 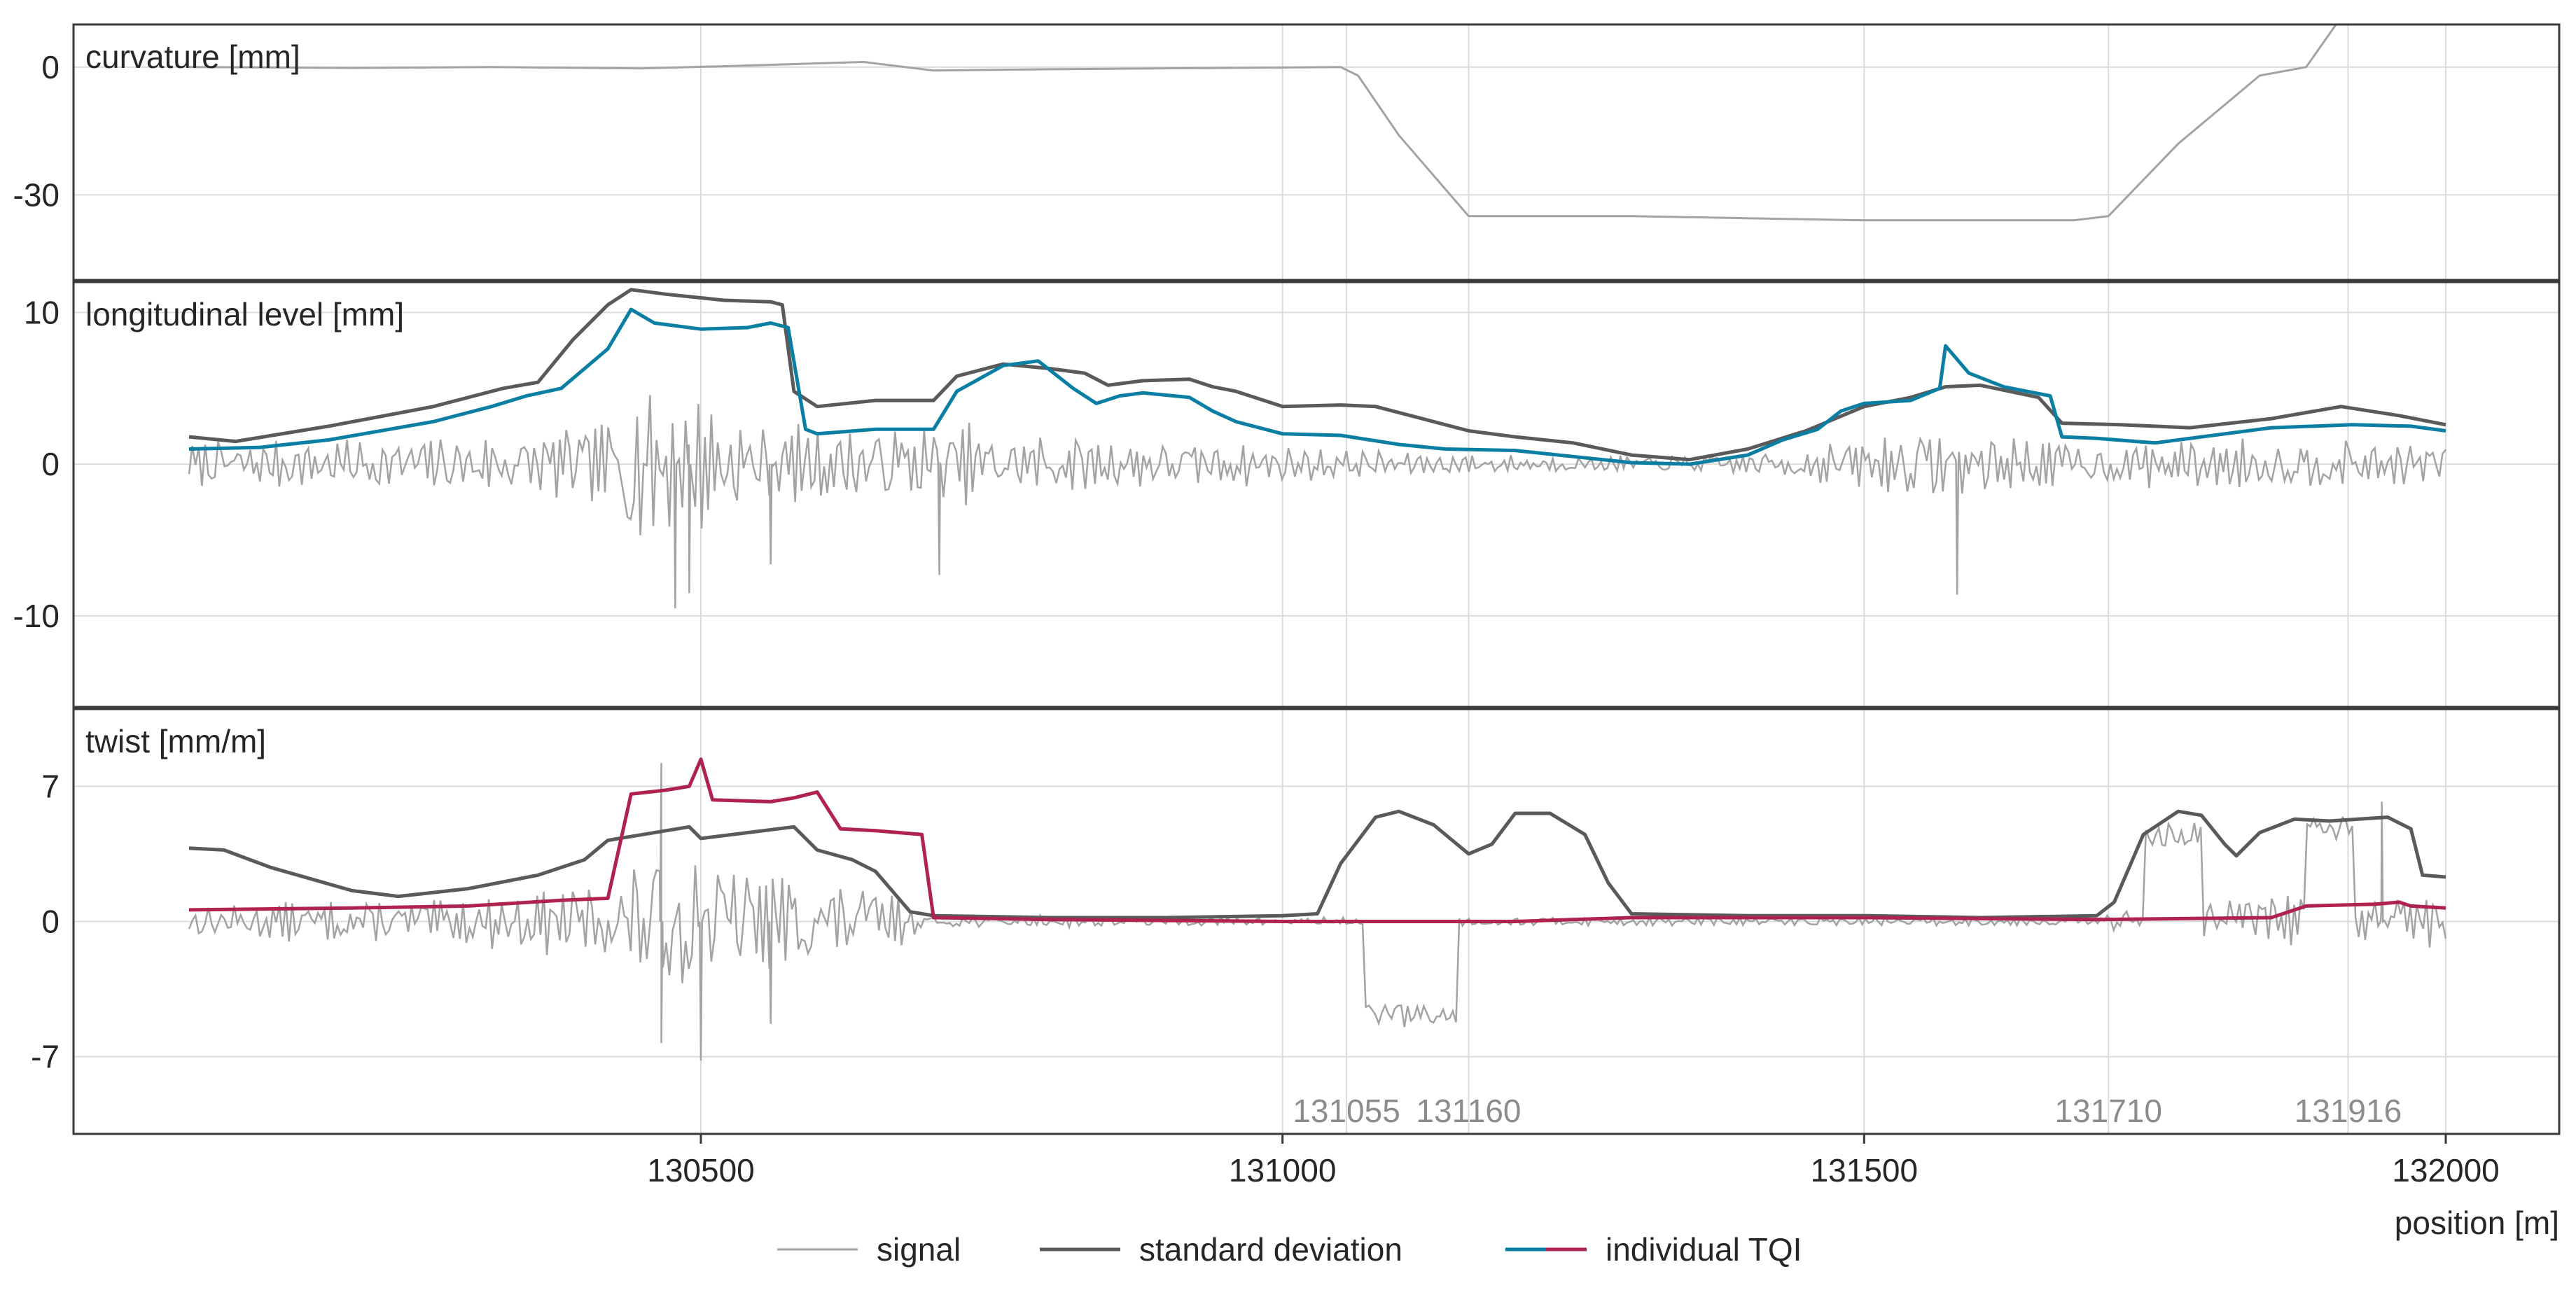 I want to click on annotation-label: 131055, so click(x=1346, y=1111).